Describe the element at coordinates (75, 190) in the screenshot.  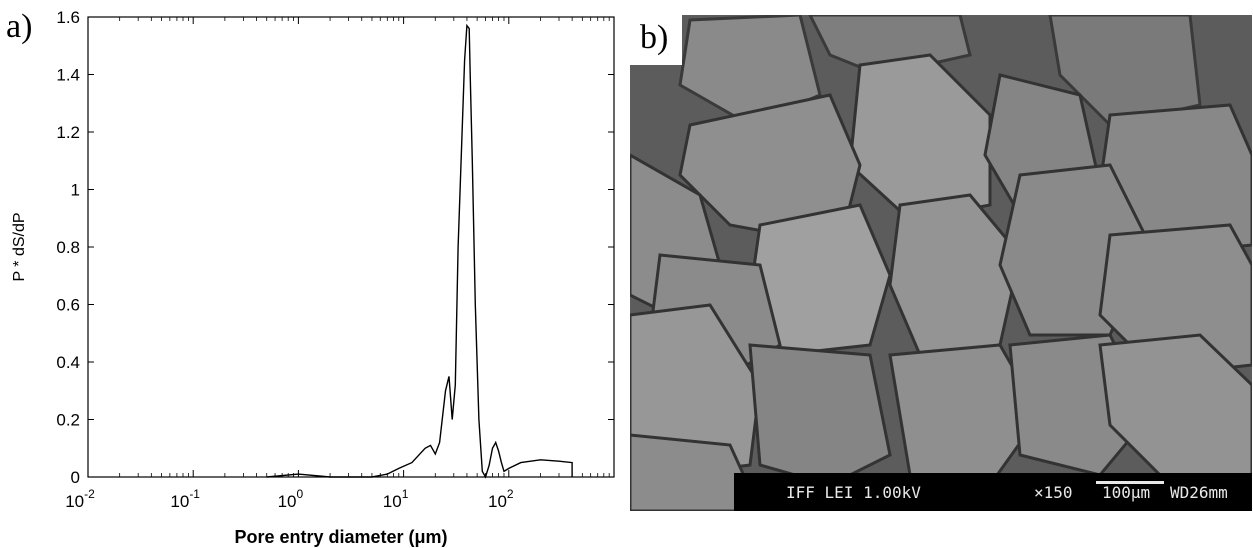
I see `y-tick-label: 1` at that location.